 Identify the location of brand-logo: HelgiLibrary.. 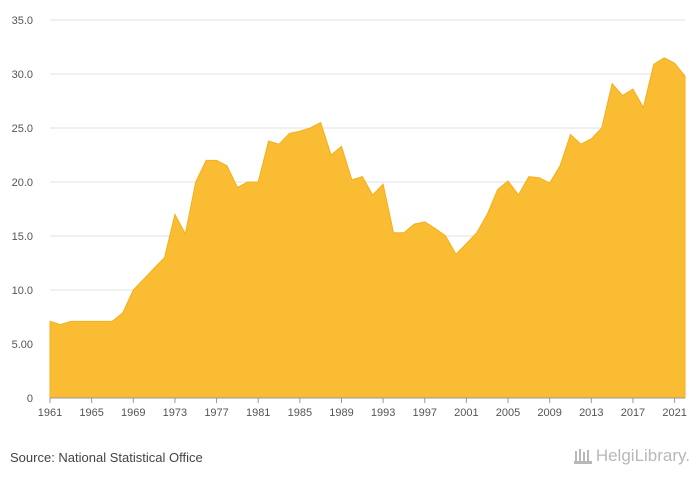
(631, 456).